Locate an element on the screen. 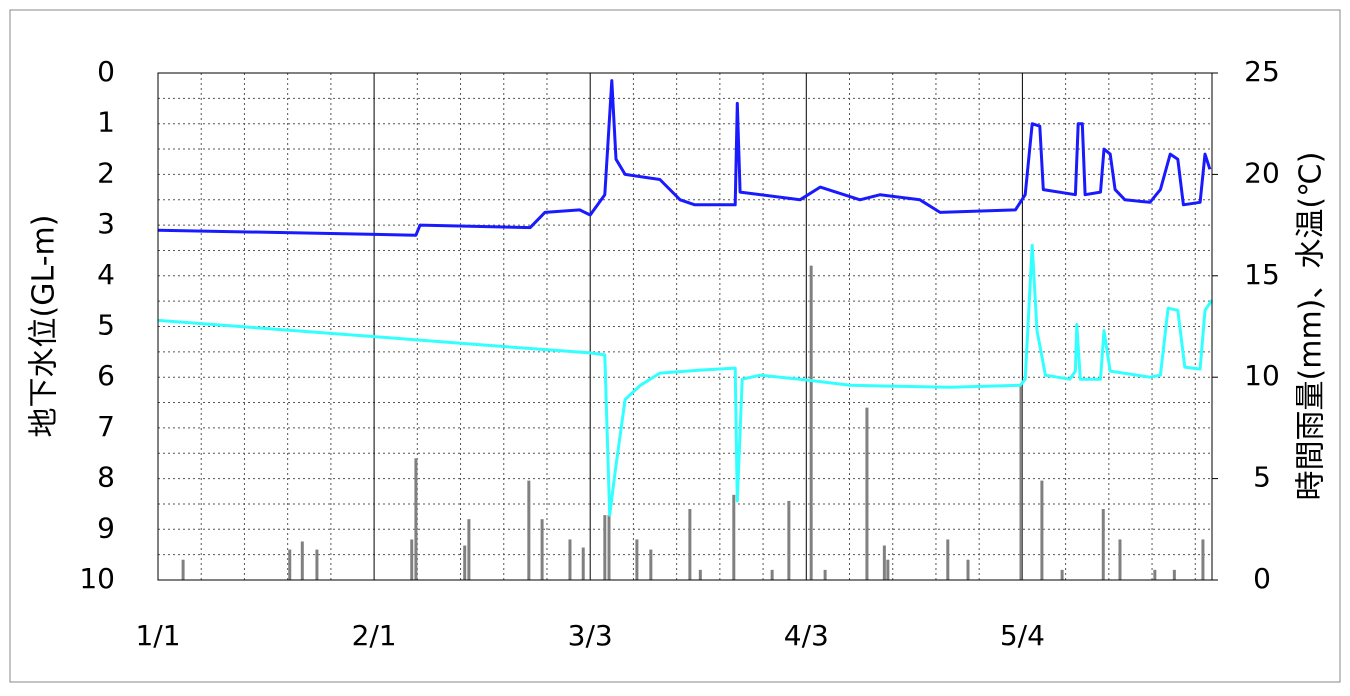 This screenshot has height=696, width=1350. y2-tick-label: 0 is located at coordinates (1262, 578).